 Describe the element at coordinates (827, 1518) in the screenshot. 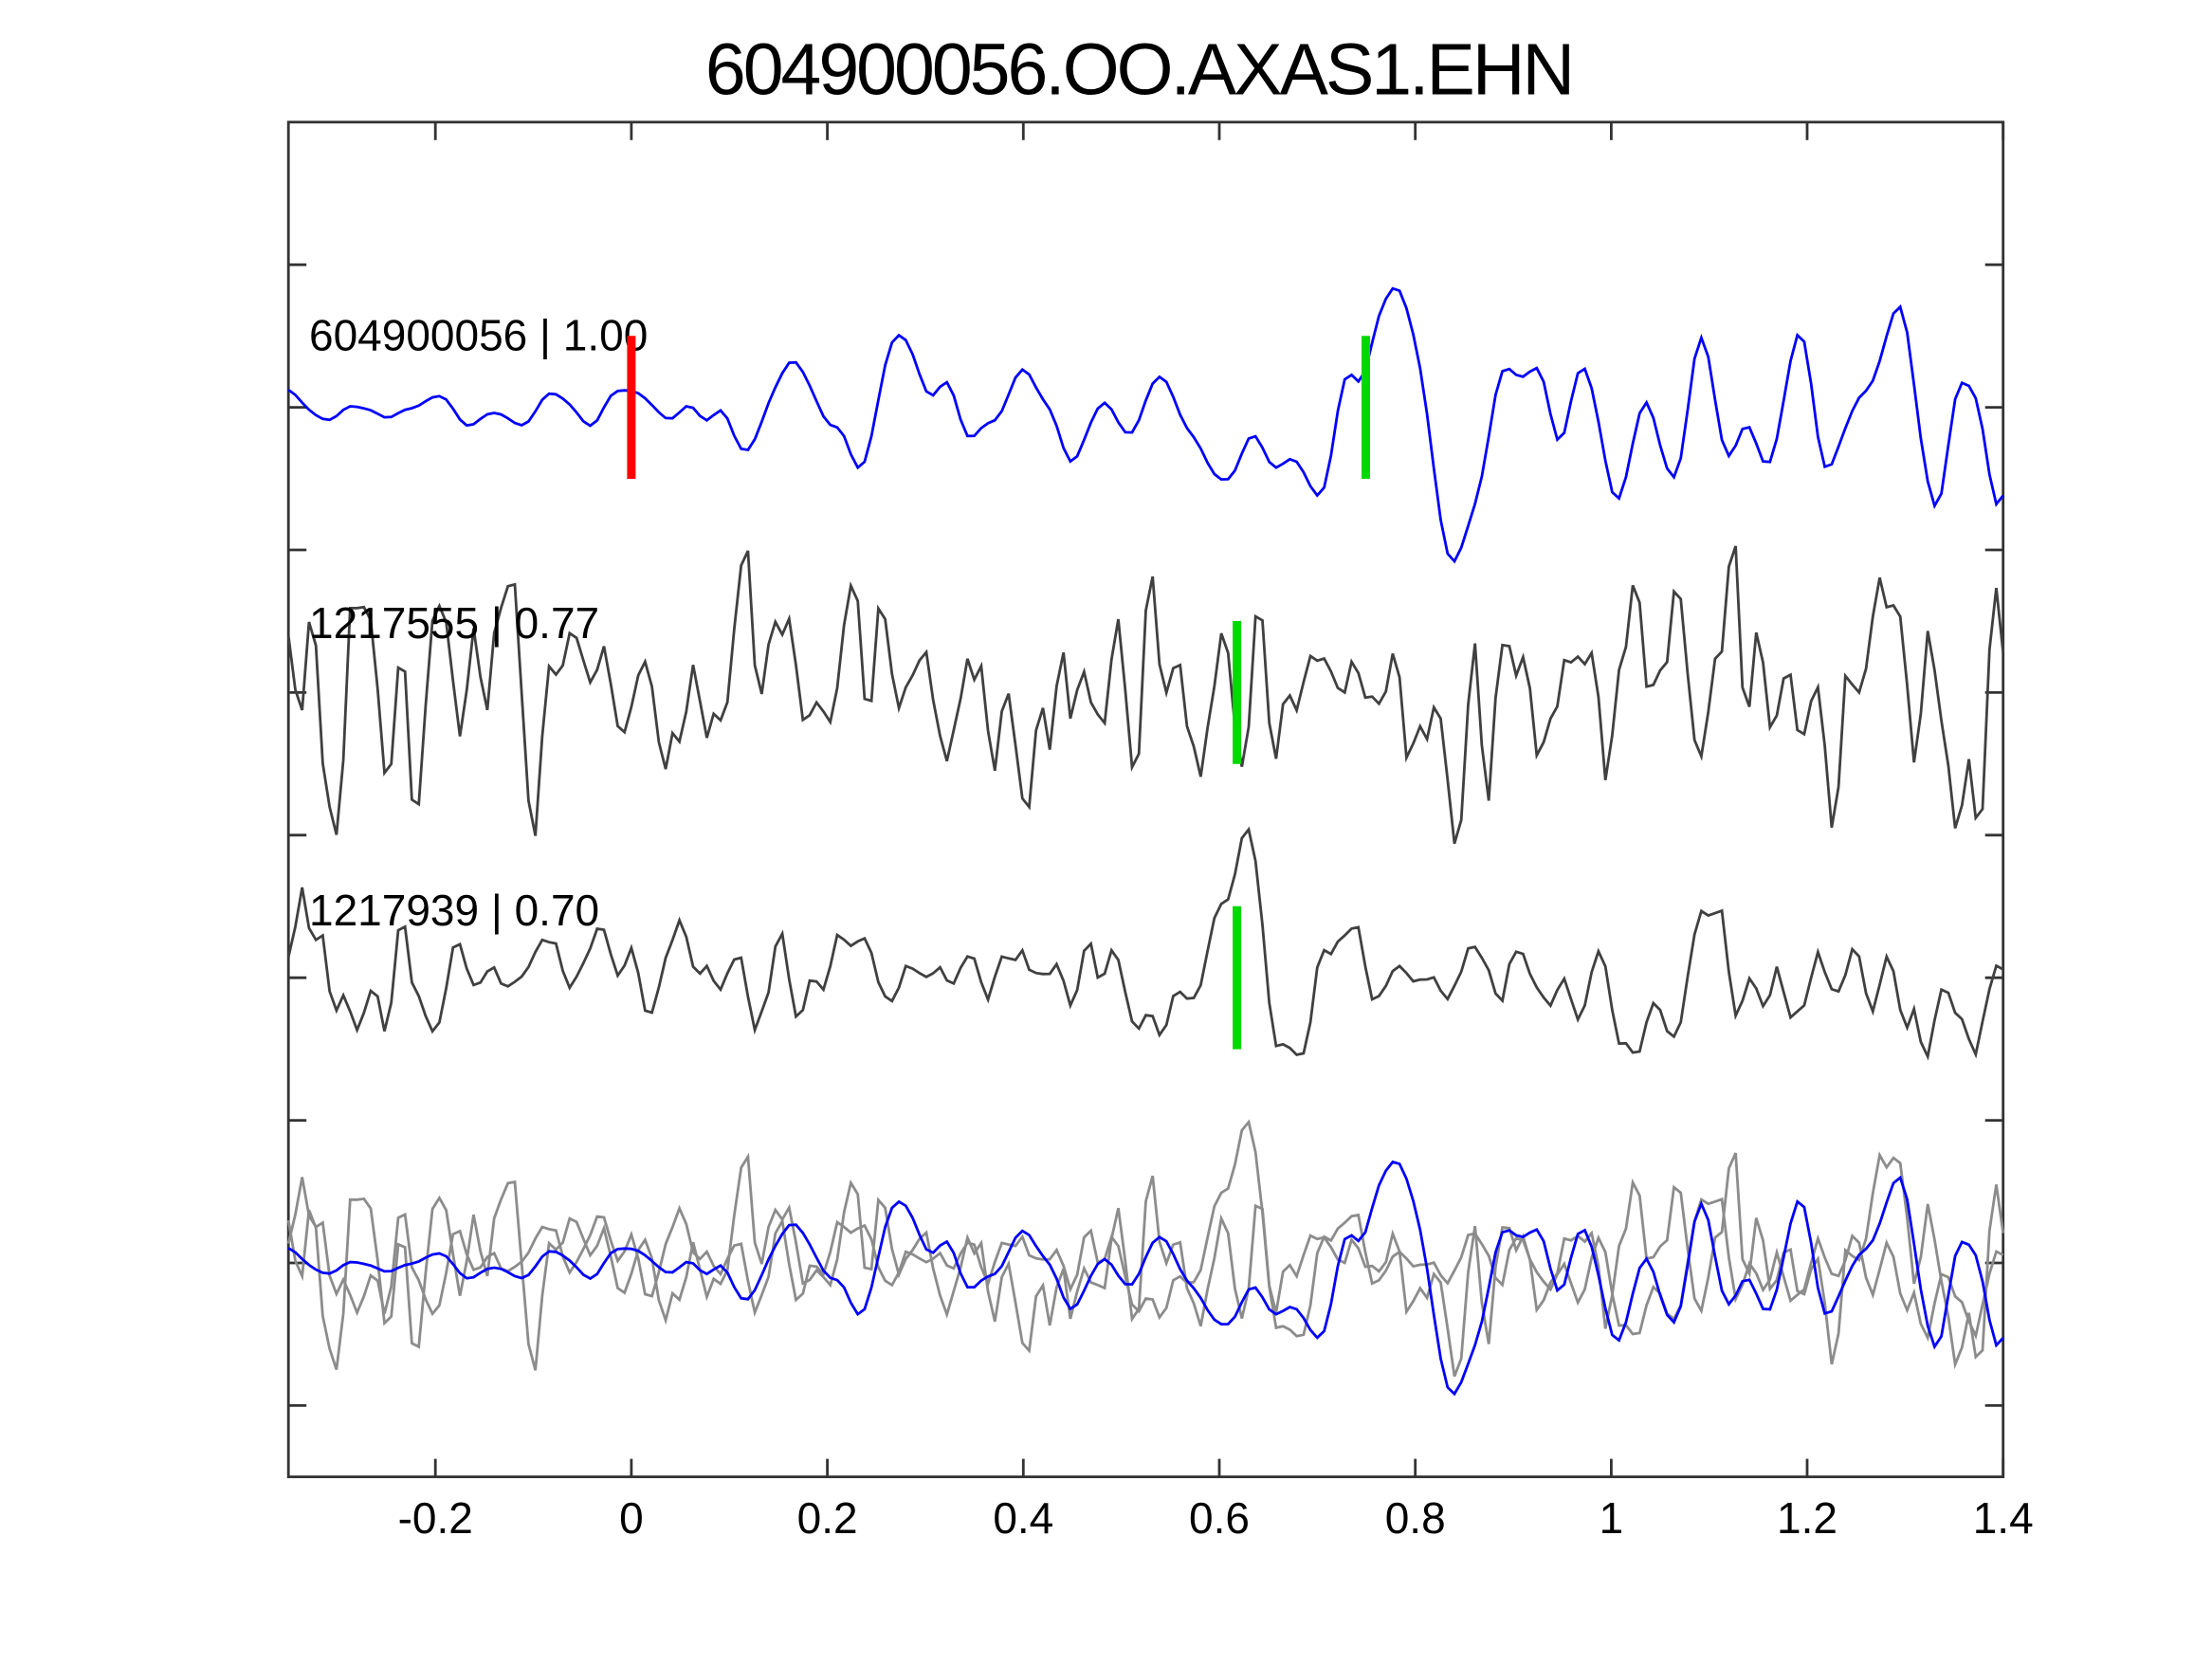

I see `svg-text: 0.2` at that location.